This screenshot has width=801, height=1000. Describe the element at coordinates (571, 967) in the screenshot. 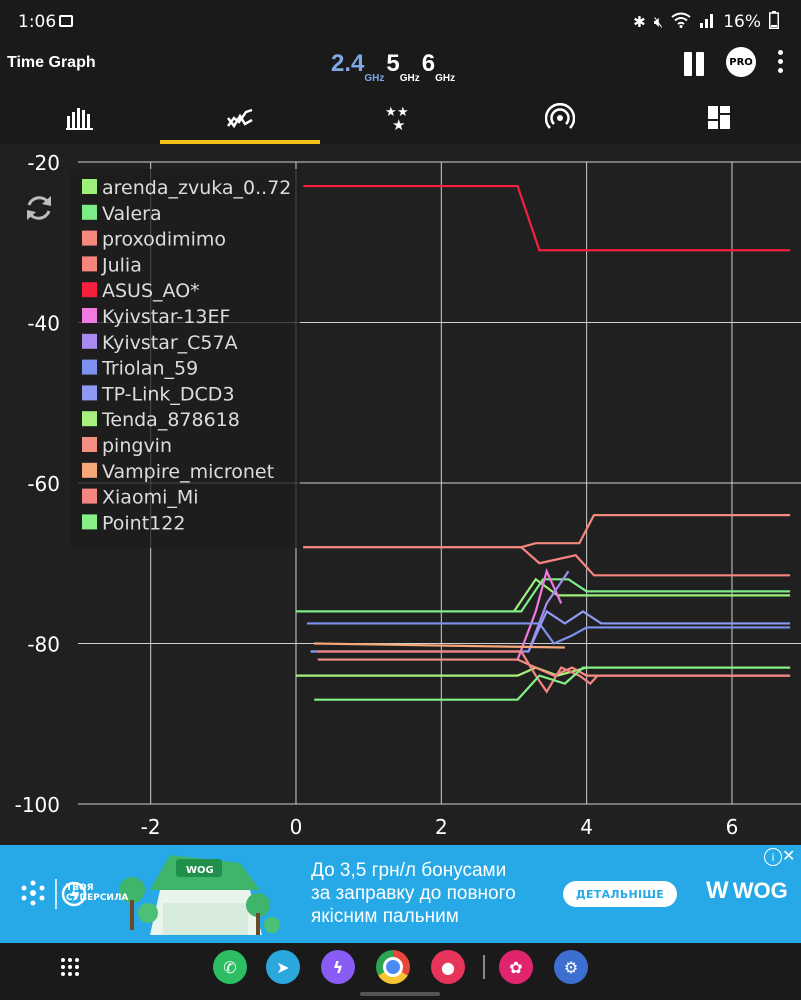

I see `settings-icon: ⚙` at that location.